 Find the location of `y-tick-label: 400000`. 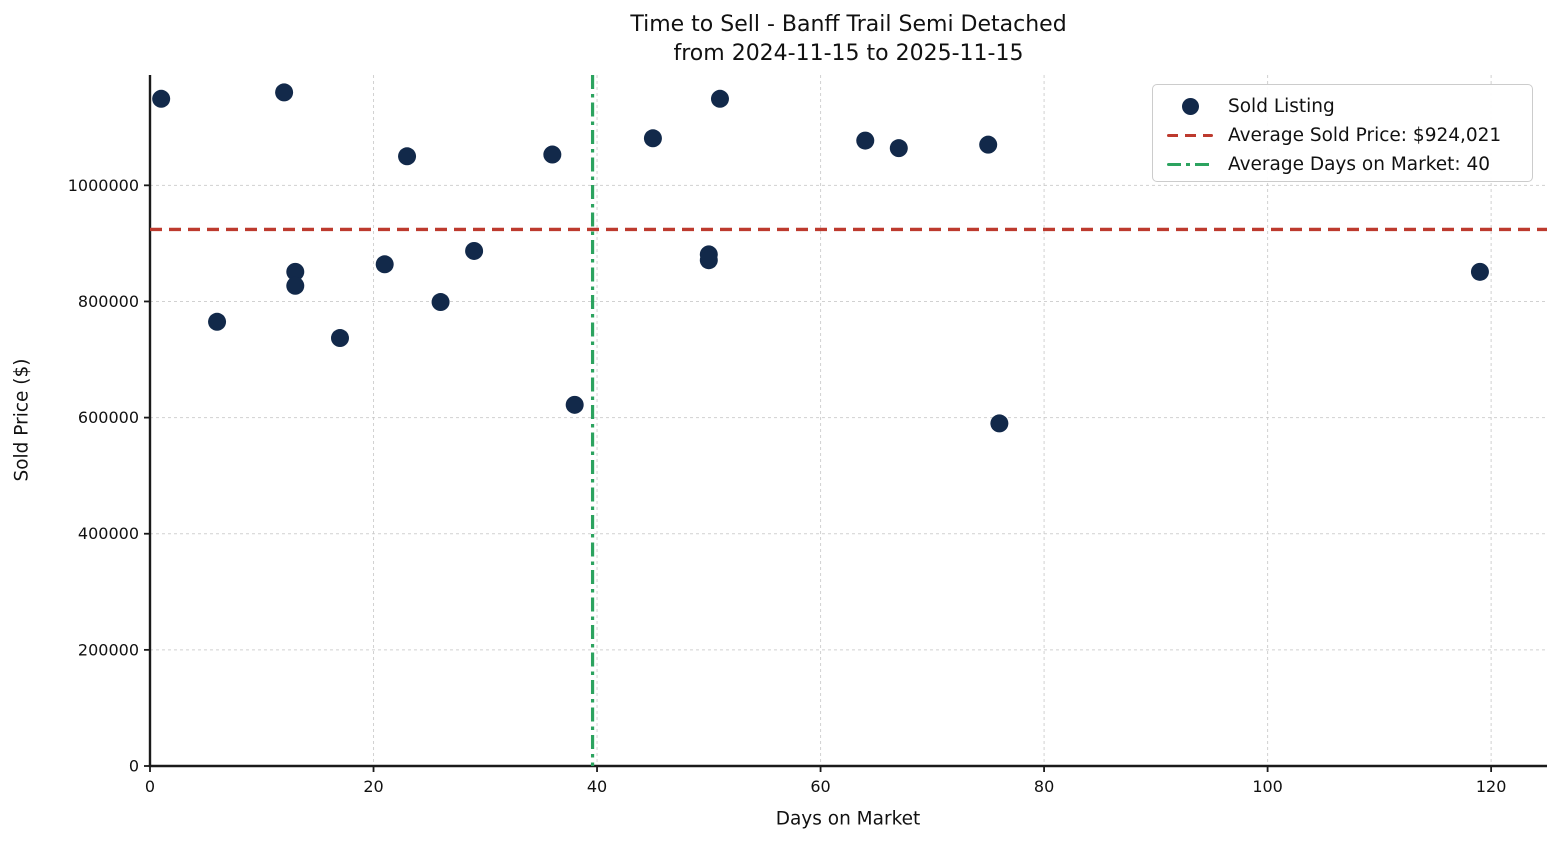

y-tick-label: 400000 is located at coordinates (108, 533).